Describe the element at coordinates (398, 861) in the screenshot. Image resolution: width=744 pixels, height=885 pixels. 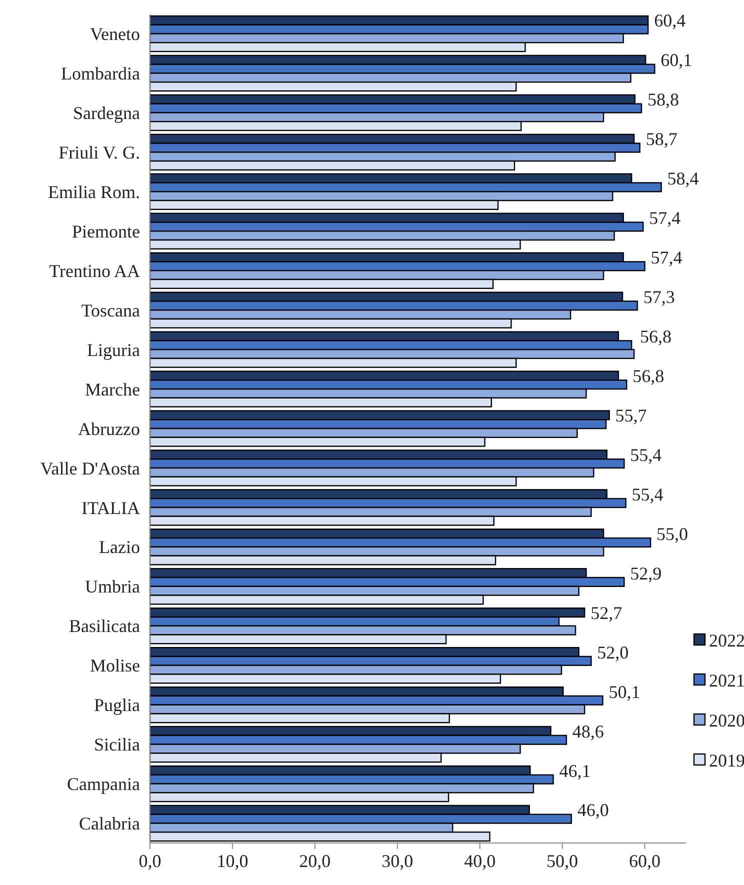
I see `x-tick-label: 30,0` at that location.